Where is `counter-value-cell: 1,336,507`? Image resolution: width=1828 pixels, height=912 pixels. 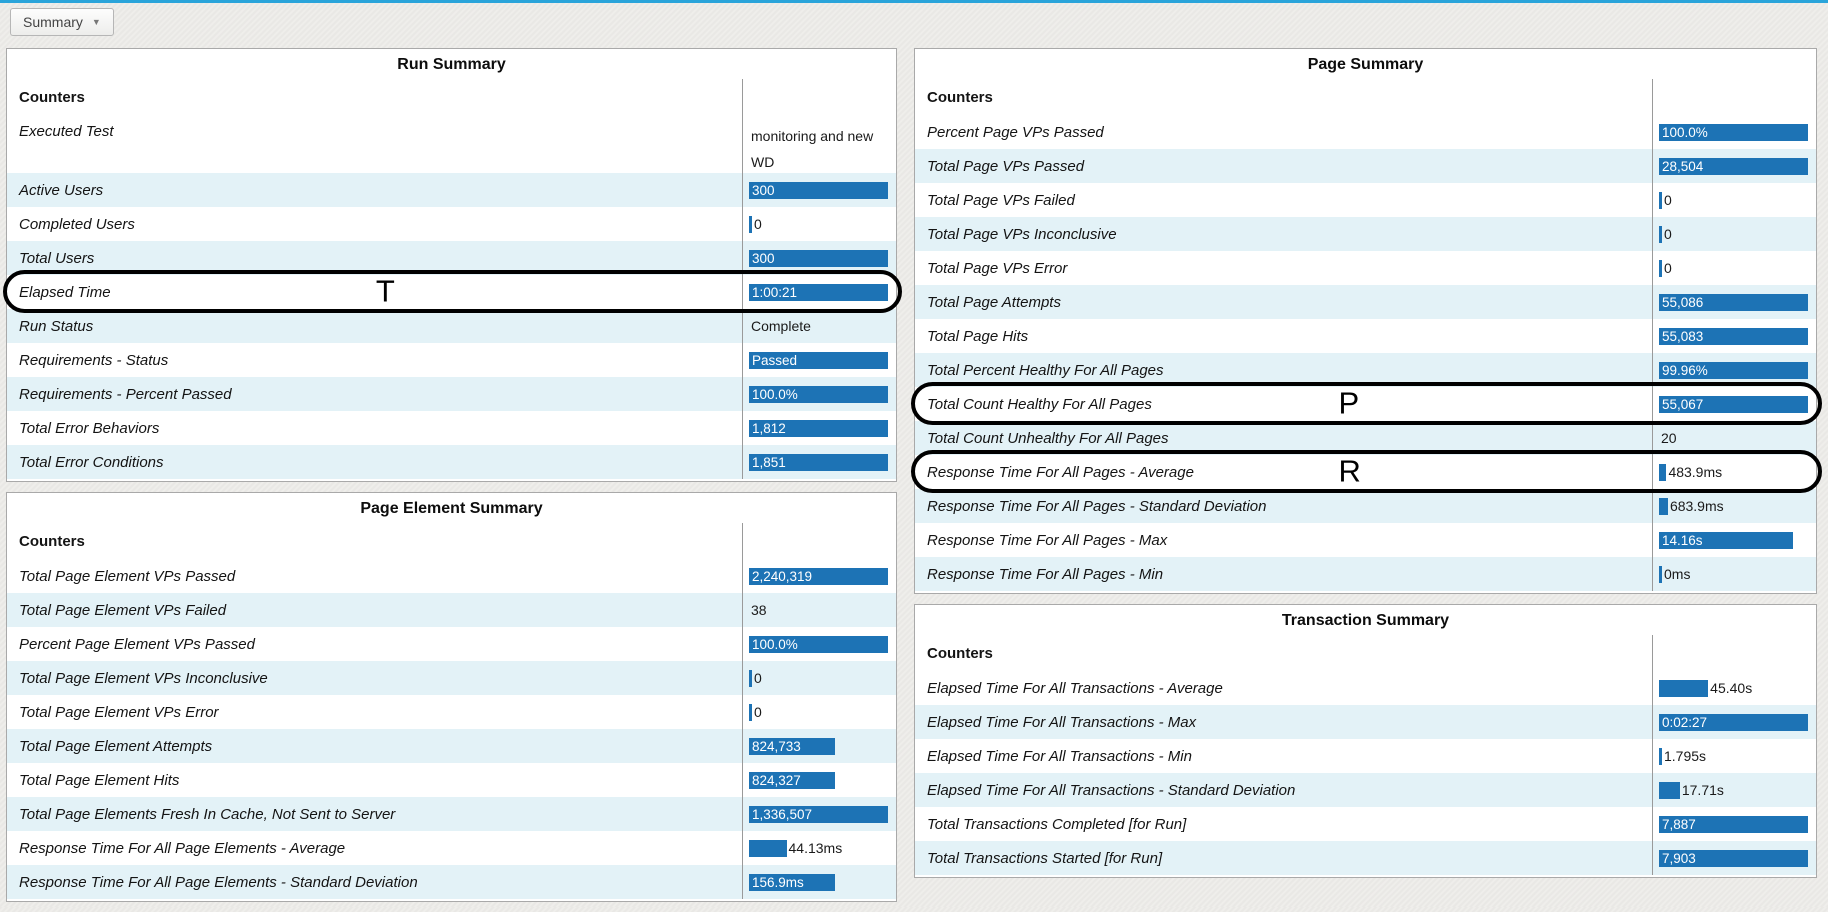 counter-value-cell: 1,336,507 is located at coordinates (819, 814).